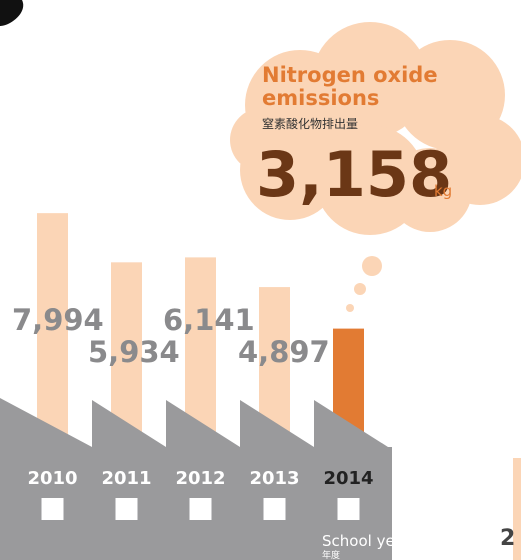  What do you see at coordinates (350, 75) in the screenshot?
I see `chart-title-1: Nitrogen oxide` at bounding box center [350, 75].